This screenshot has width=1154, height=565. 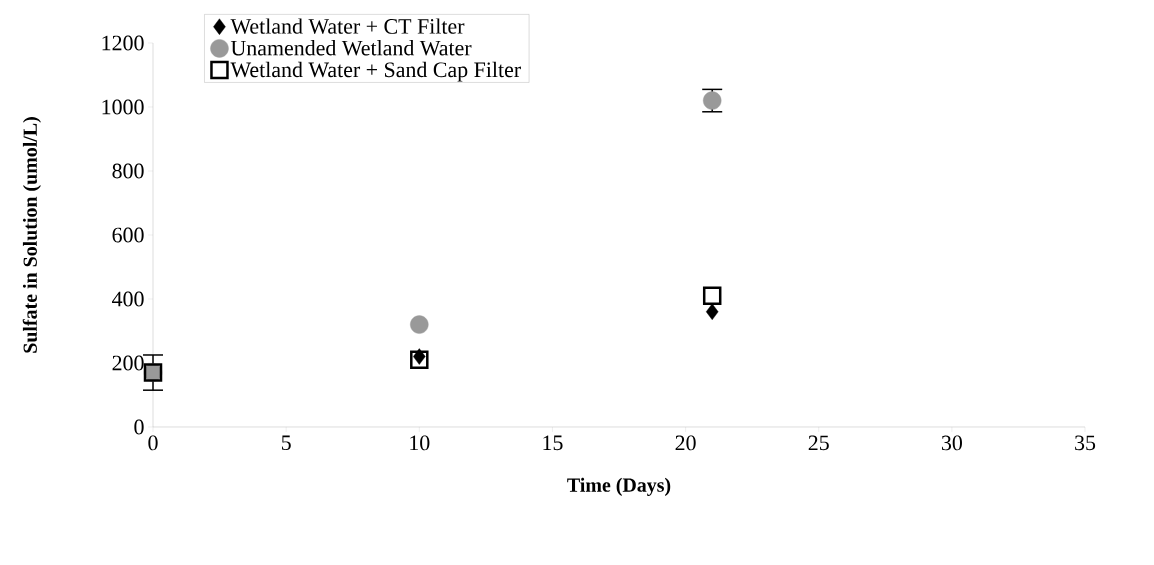 What do you see at coordinates (375, 71) in the screenshot?
I see `legend-label: Wetland Water + Sand Cap Filter` at bounding box center [375, 71].